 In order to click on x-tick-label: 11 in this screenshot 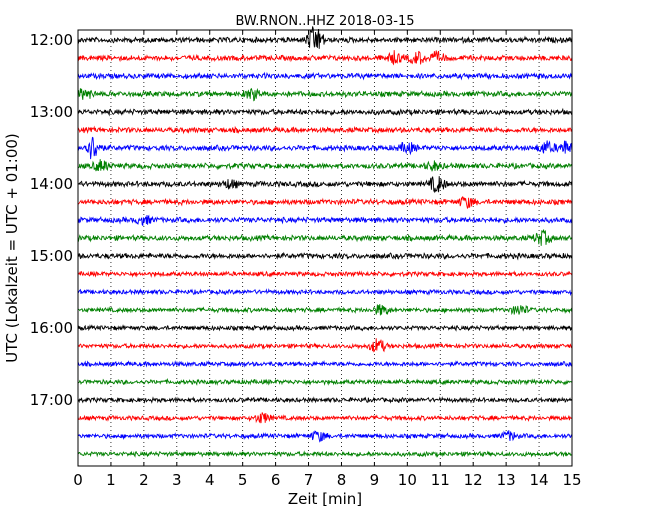, I will do `click(440, 480)`.